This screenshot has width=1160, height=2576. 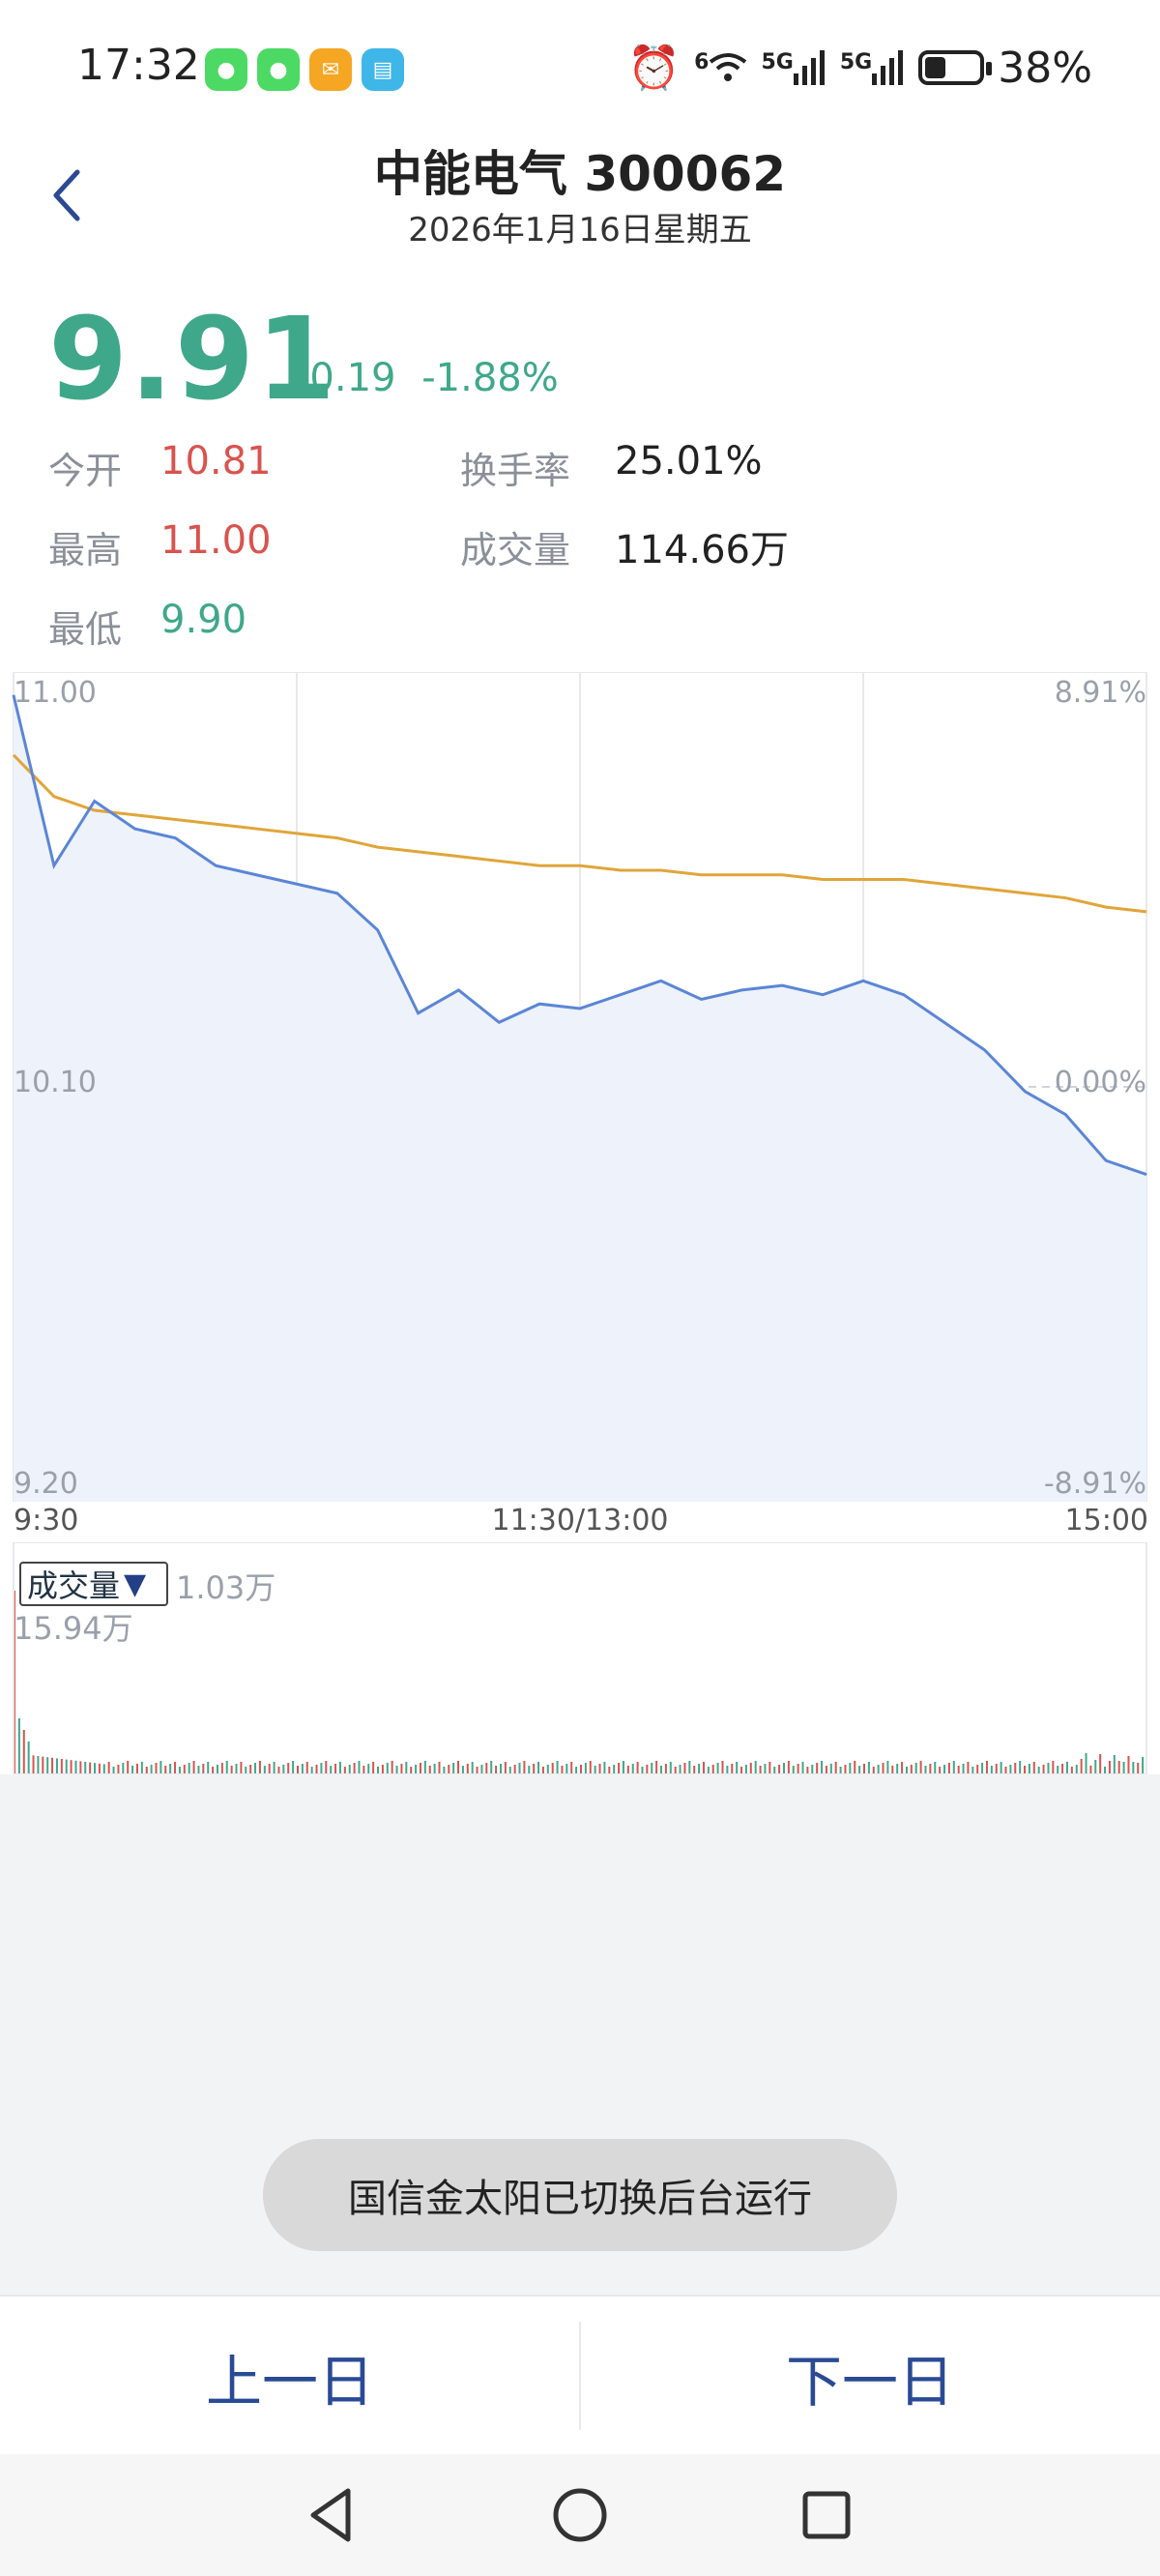 I want to click on volume-panel: 成交量 ▼ 1.03万 15.94万, so click(x=580, y=1658).